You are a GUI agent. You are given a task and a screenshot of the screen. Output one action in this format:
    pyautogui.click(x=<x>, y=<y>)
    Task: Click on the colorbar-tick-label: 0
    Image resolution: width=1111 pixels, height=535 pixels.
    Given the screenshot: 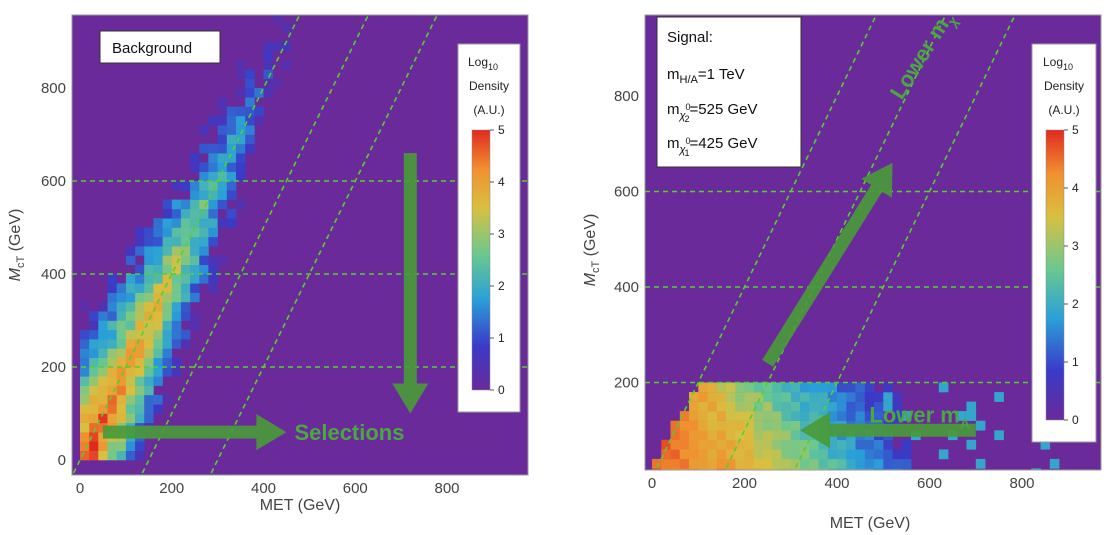 What is the action you would take?
    pyautogui.click(x=1075, y=420)
    